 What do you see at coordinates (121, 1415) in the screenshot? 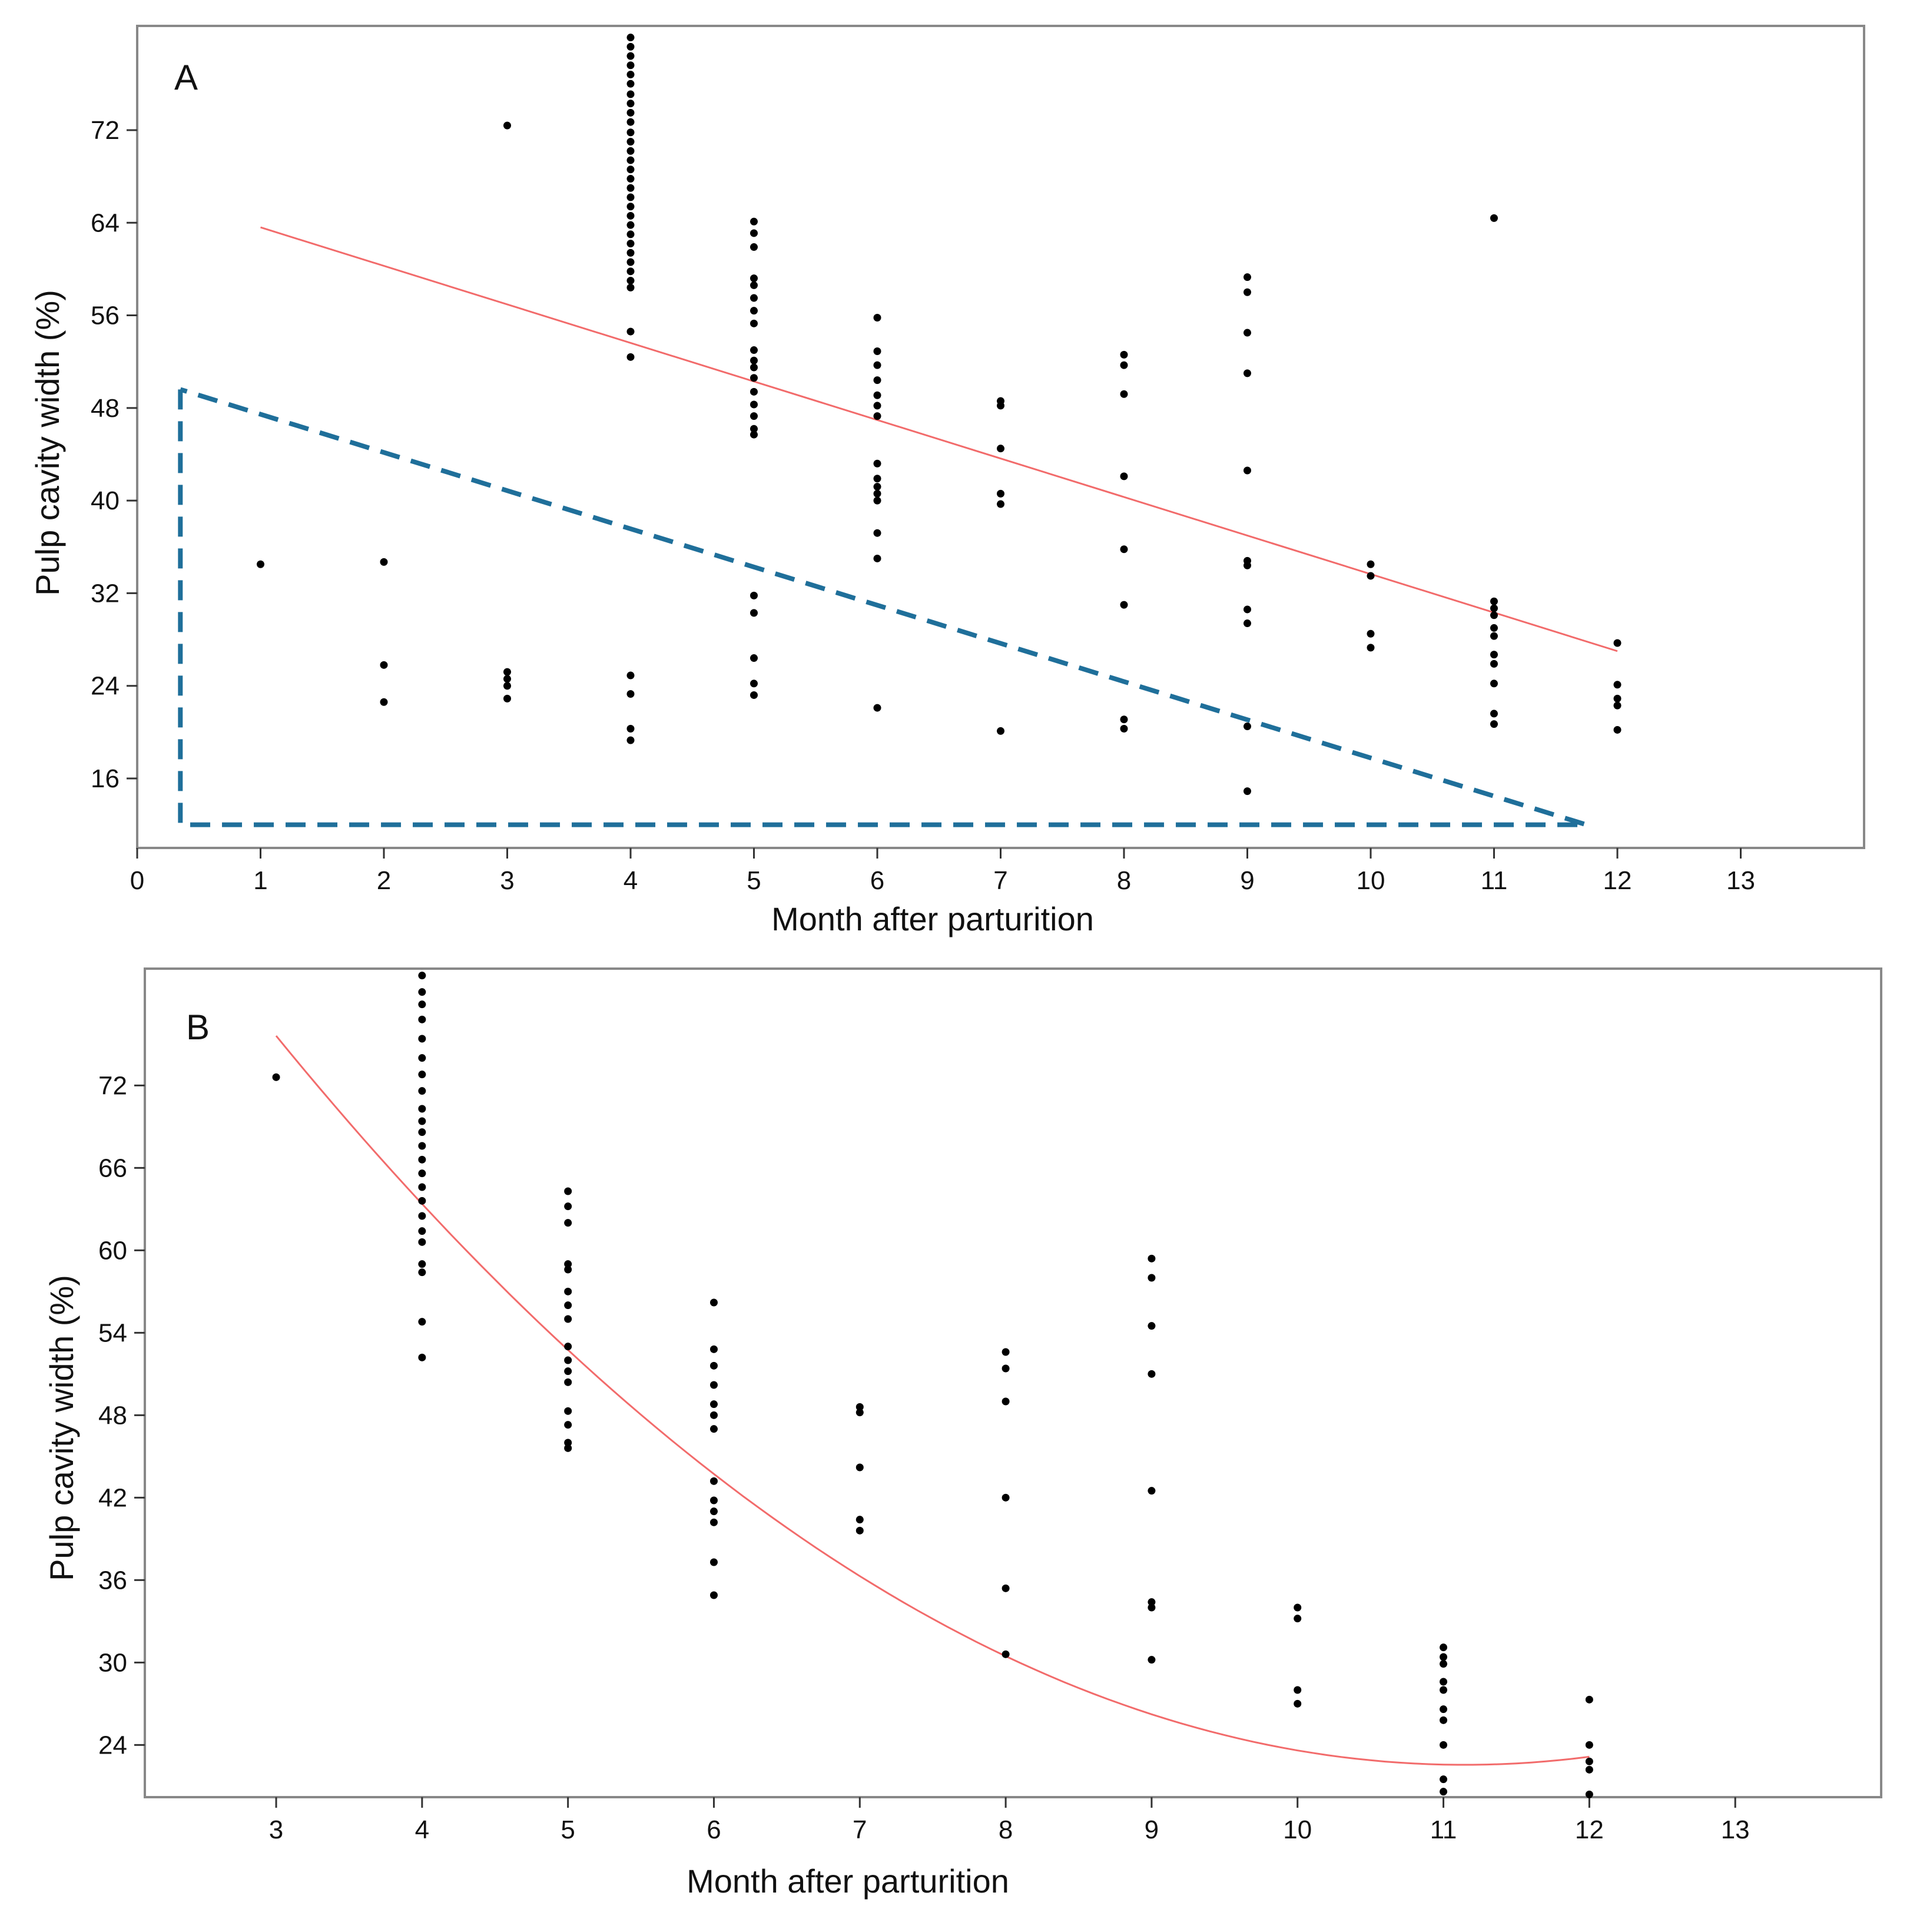
I see `panel-b-y-ticks: 24 30 36 42 48 54 60 66 72` at bounding box center [121, 1415].